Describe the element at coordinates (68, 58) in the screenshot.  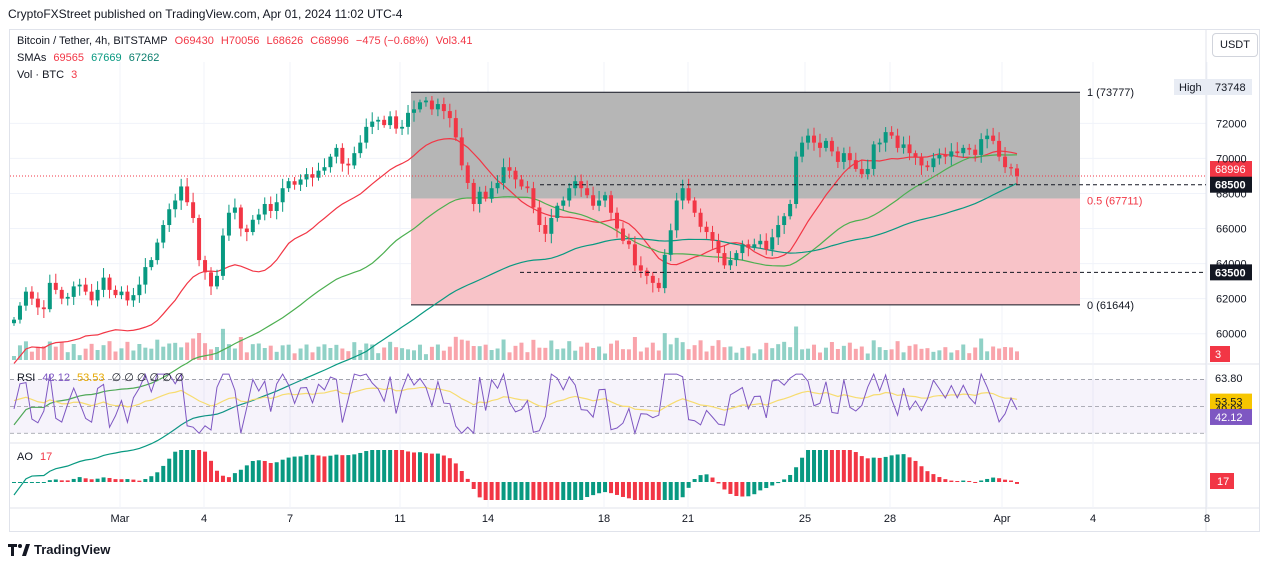
I see `sma-50-value: 69565` at that location.